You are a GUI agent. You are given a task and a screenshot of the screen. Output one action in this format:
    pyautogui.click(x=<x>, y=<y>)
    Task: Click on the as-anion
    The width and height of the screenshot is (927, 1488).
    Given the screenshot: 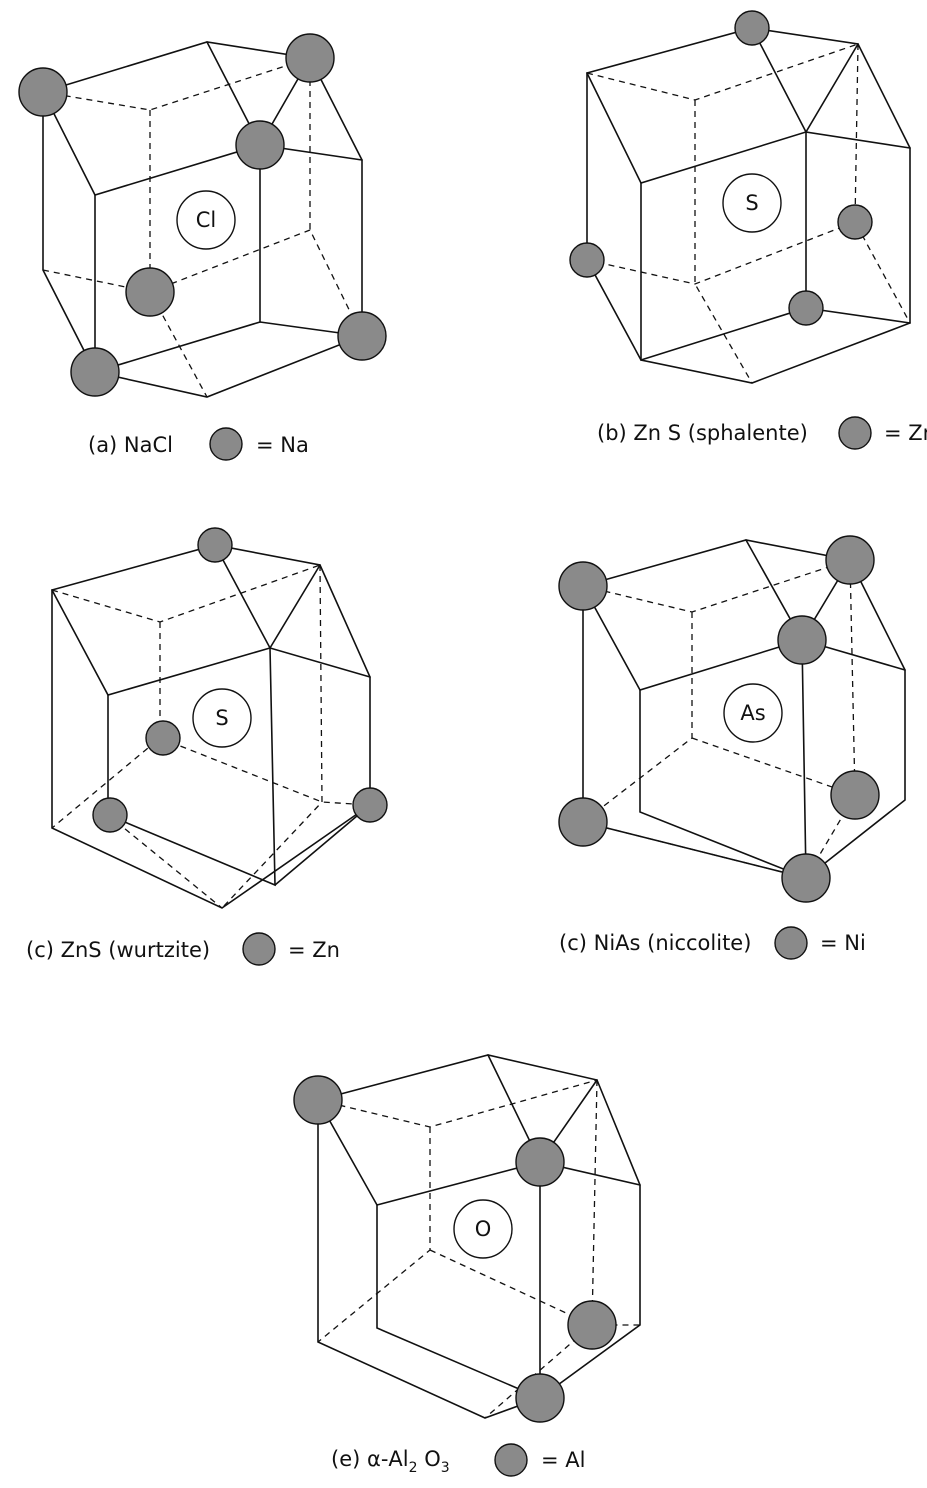 What is the action you would take?
    pyautogui.click(x=753, y=713)
    